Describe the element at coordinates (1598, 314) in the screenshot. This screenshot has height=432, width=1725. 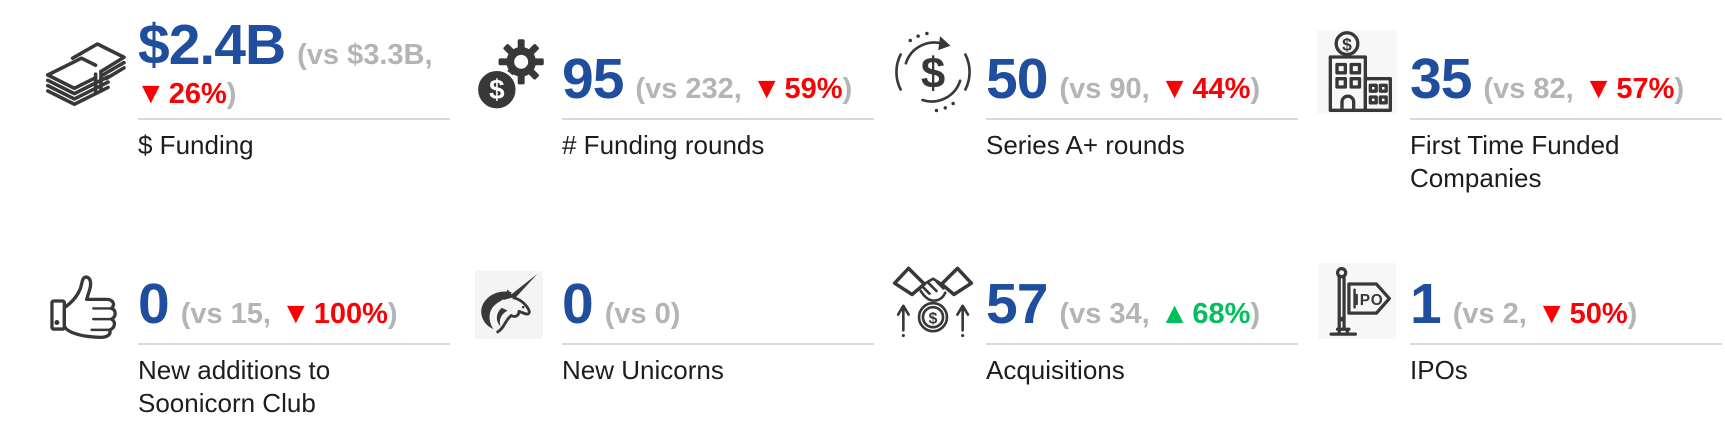
I see `metric-change-pct: 50%` at that location.